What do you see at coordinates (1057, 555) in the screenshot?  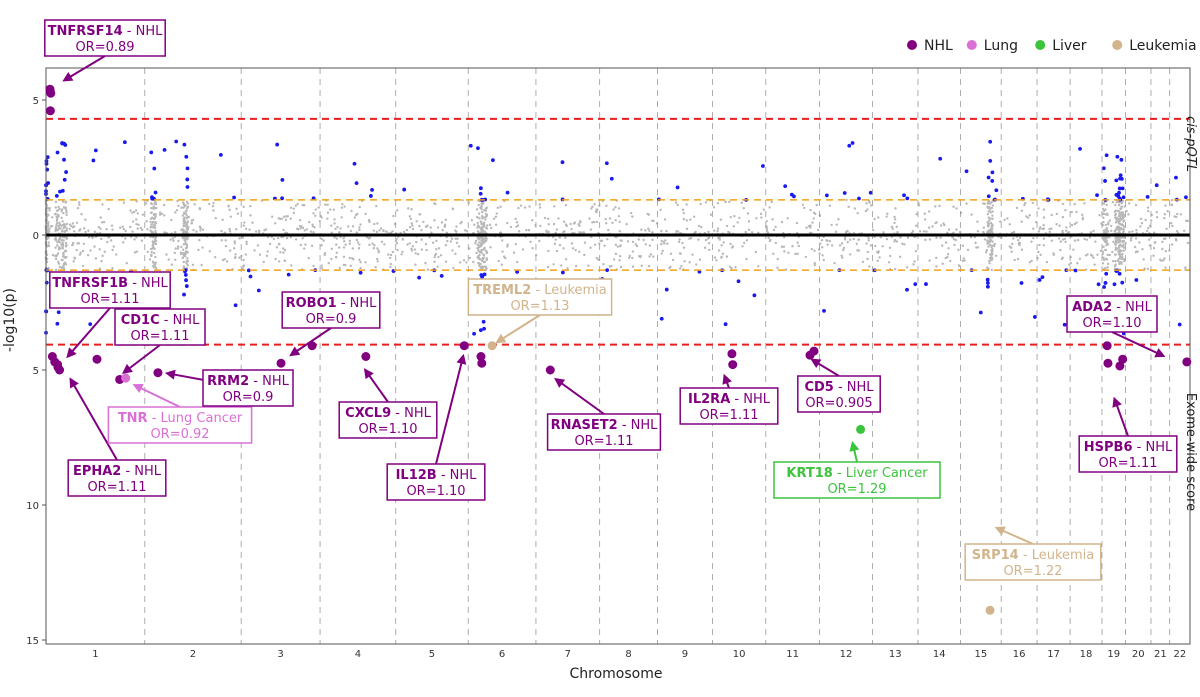 I see `cancer-type: - Leukemia` at bounding box center [1057, 555].